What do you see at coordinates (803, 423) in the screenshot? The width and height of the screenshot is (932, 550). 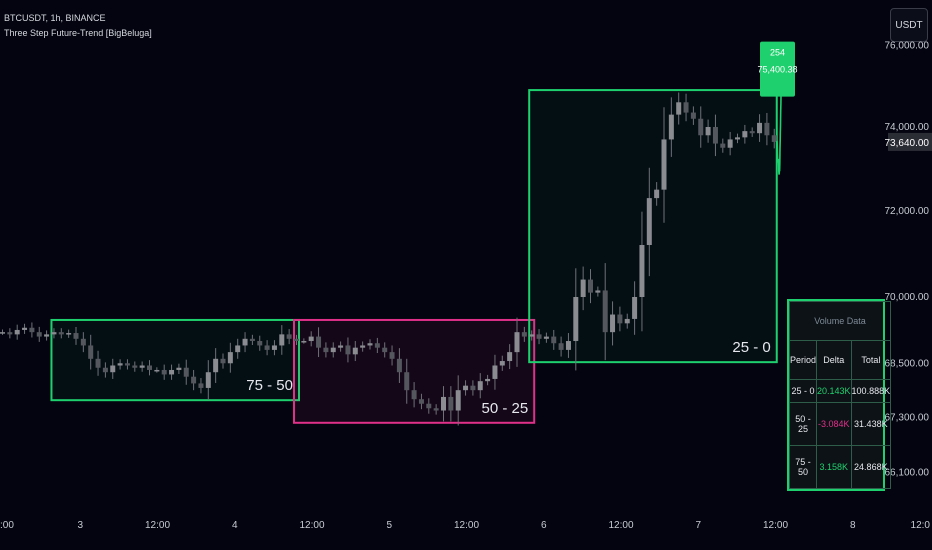 I see `period-cell: 50 - 25` at bounding box center [803, 423].